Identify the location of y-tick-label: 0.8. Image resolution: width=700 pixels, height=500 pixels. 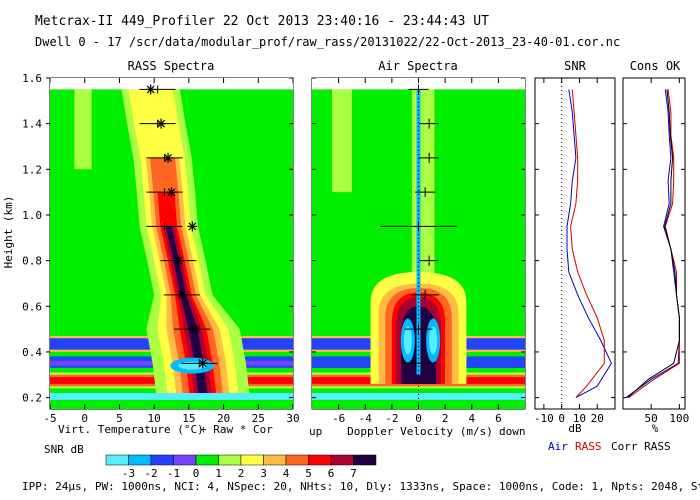
(32, 261).